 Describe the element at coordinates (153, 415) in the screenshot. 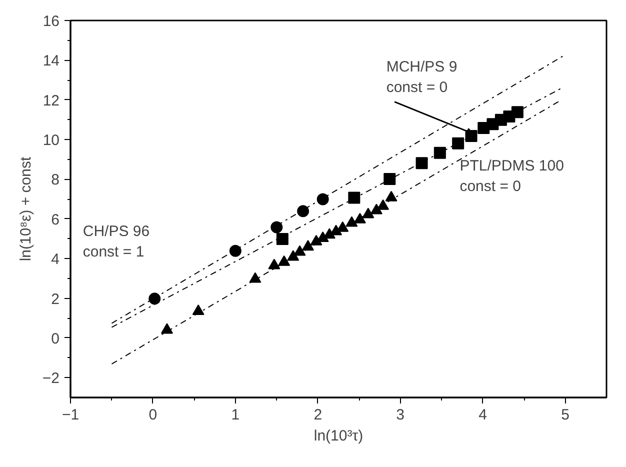

I see `x-tick-label: 0` at that location.